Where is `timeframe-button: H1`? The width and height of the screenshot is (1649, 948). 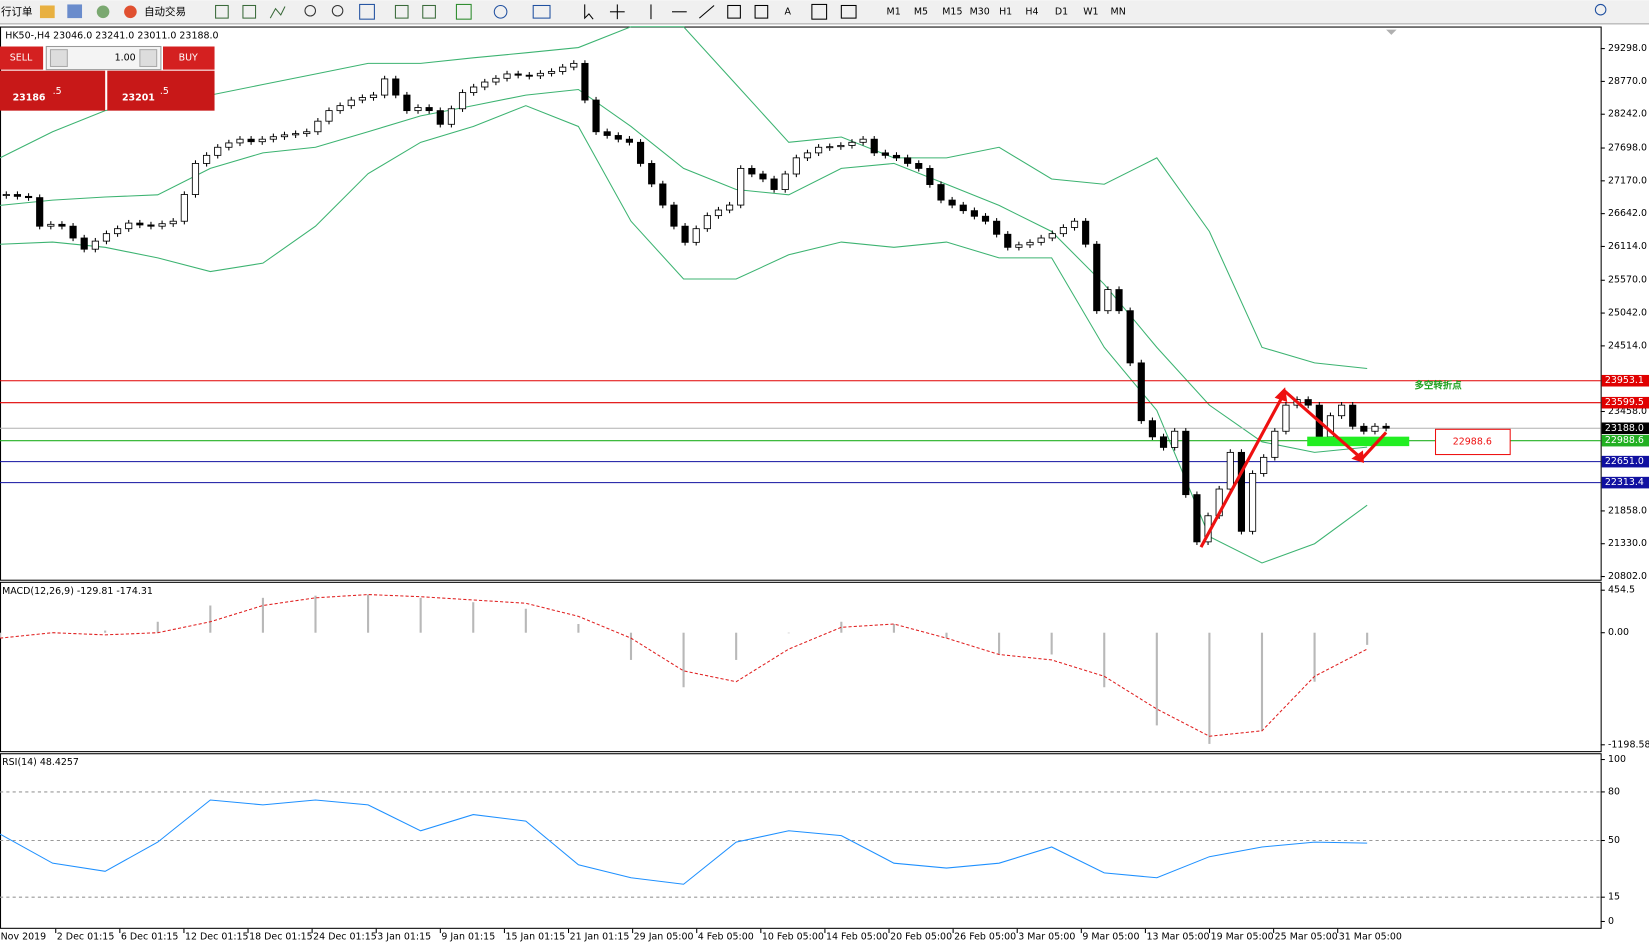 timeframe-button: H1 is located at coordinates (1005, 11).